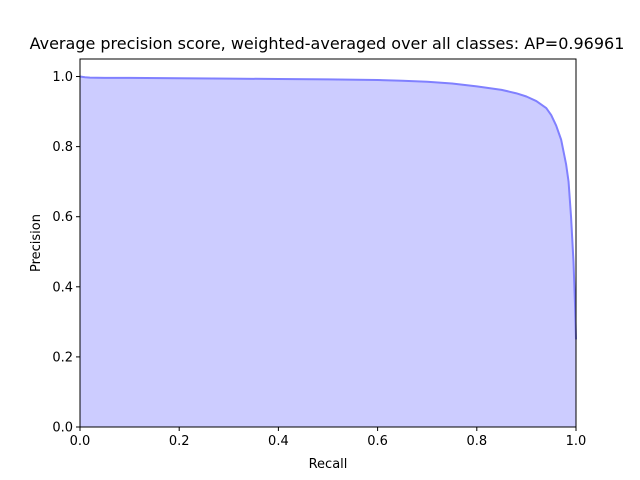  I want to click on x-tick-label: 1.0, so click(576, 441).